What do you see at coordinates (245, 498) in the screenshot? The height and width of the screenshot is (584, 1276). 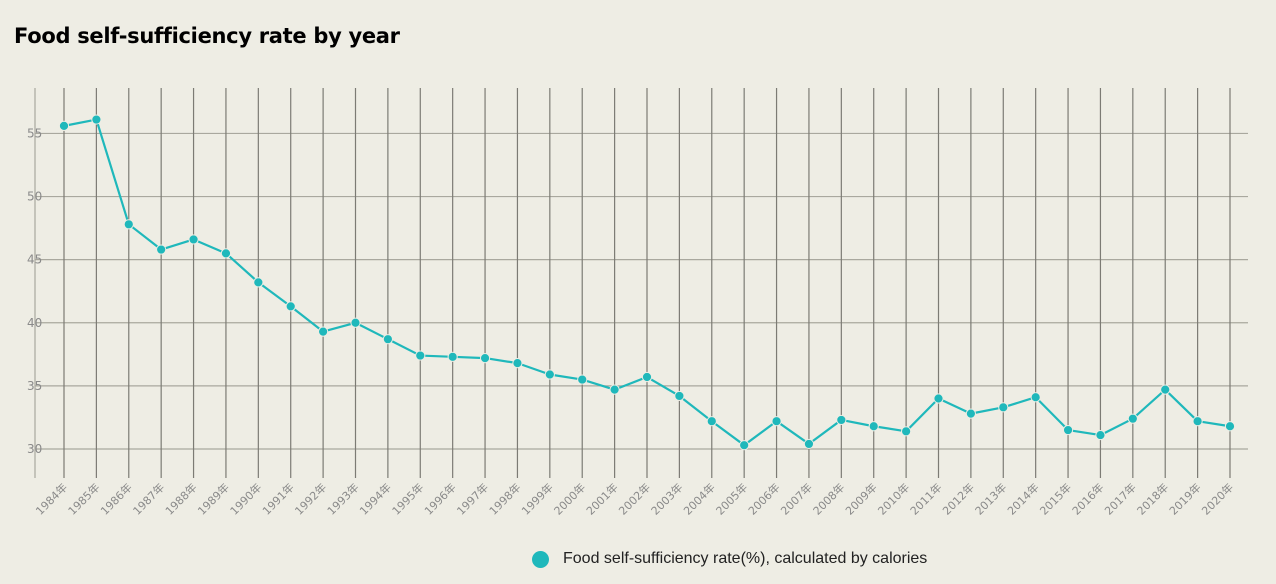 I see `x-tick-label: 1990年` at bounding box center [245, 498].